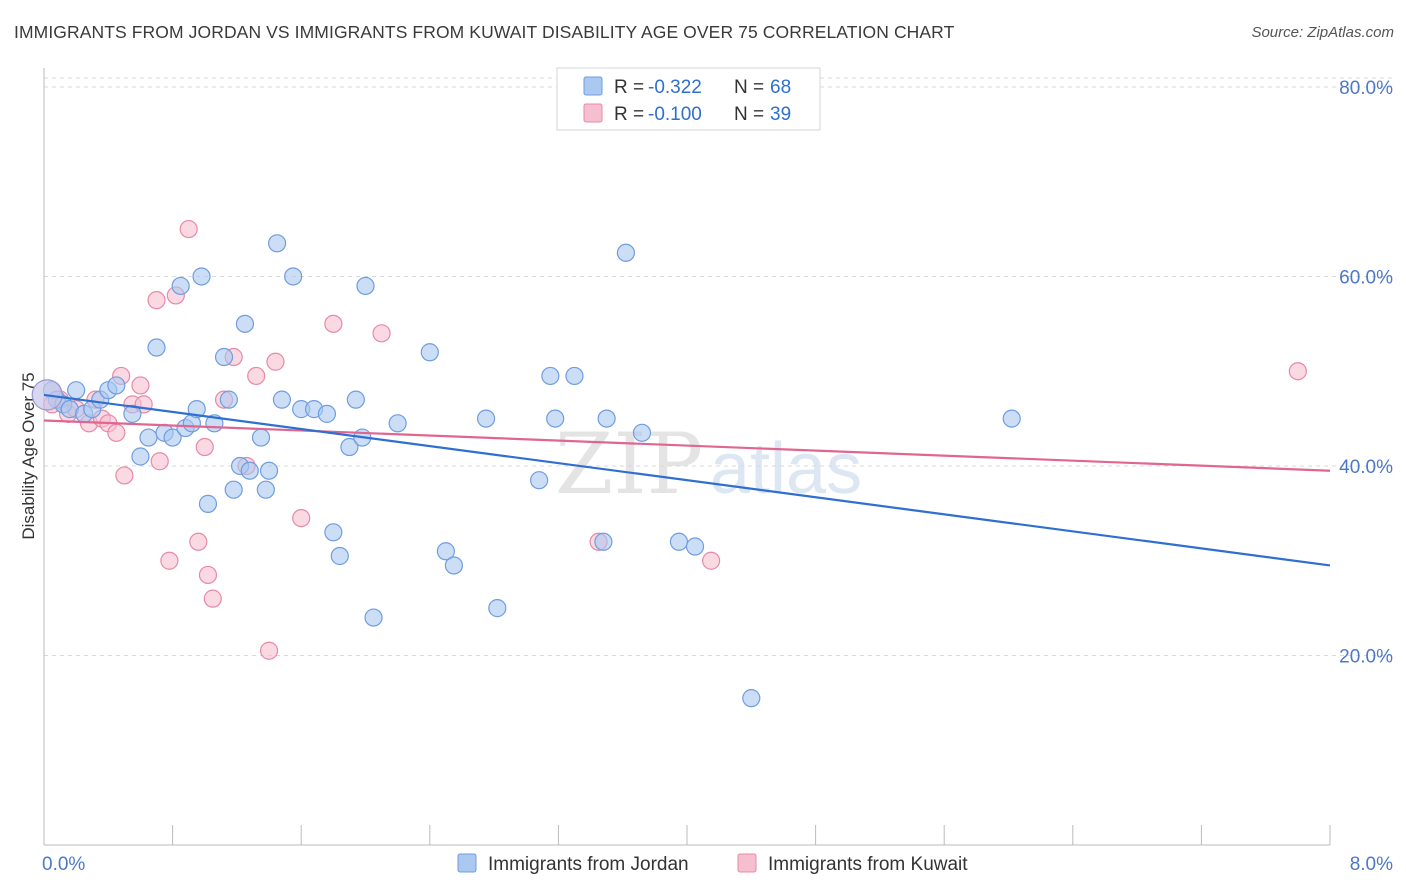 The width and height of the screenshot is (1406, 892). What do you see at coordinates (28, 455) in the screenshot?
I see `y-axis-label: Disability Age Over 75` at bounding box center [28, 455].